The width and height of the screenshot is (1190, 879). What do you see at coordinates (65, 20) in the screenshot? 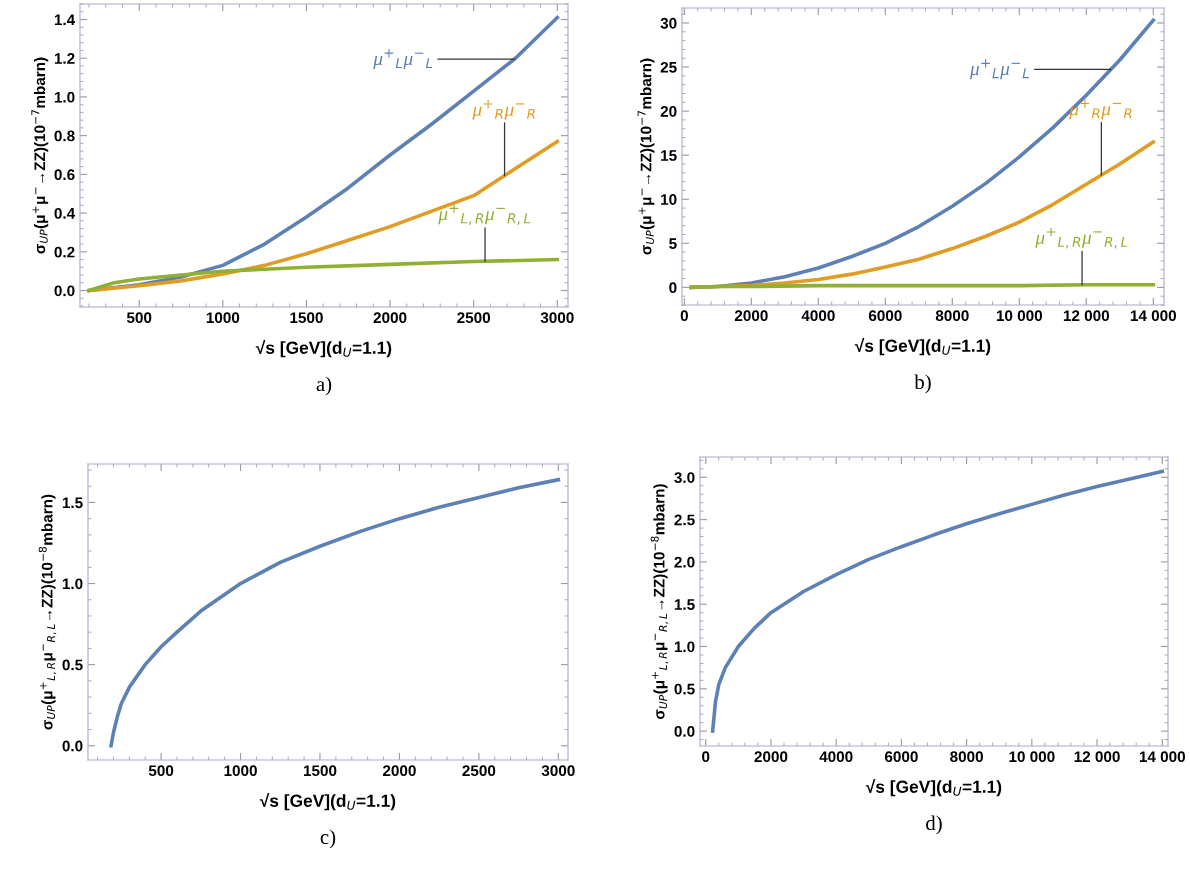
I see `y-tick-label: 1.4` at bounding box center [65, 20].